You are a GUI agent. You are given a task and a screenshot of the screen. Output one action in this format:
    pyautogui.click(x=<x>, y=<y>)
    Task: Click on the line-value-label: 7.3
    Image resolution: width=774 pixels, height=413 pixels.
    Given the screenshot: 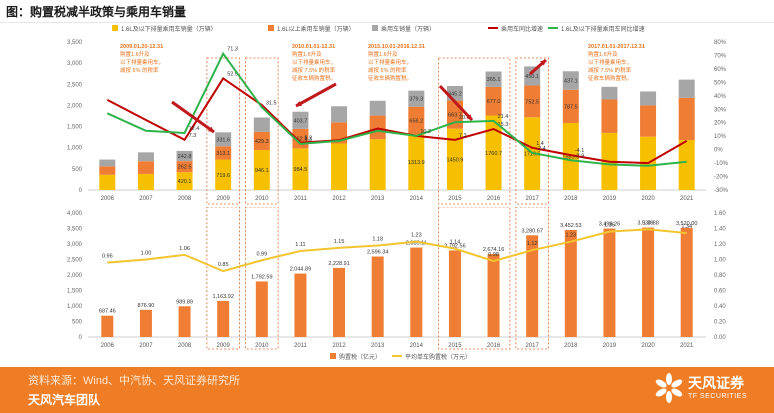 What is the action you would take?
    pyautogui.click(x=463, y=136)
    